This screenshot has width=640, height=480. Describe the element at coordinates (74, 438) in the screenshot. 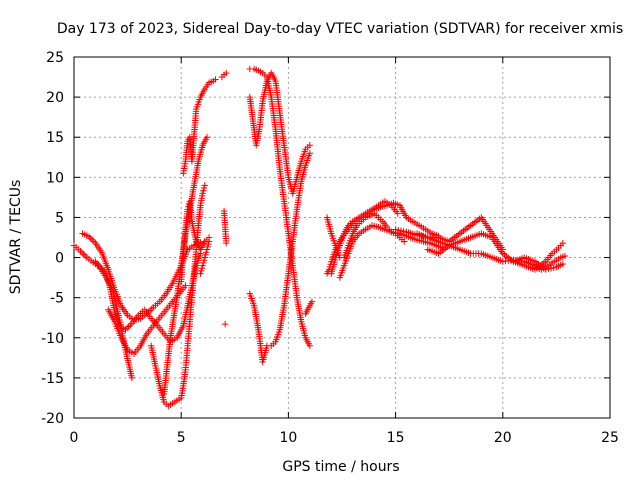

I see `x-tick-label: 0` at that location.